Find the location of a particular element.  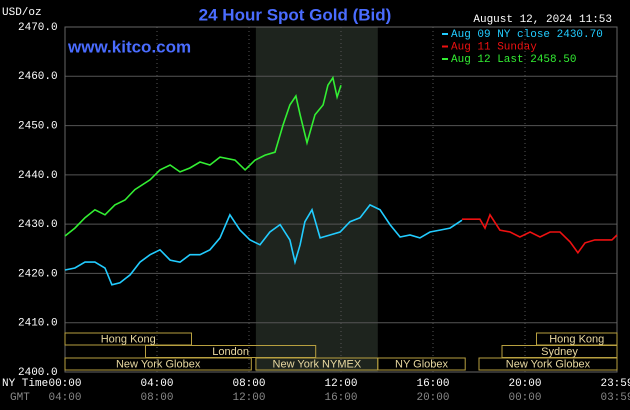

y-tick-label: 2430.0 is located at coordinates (38, 225).